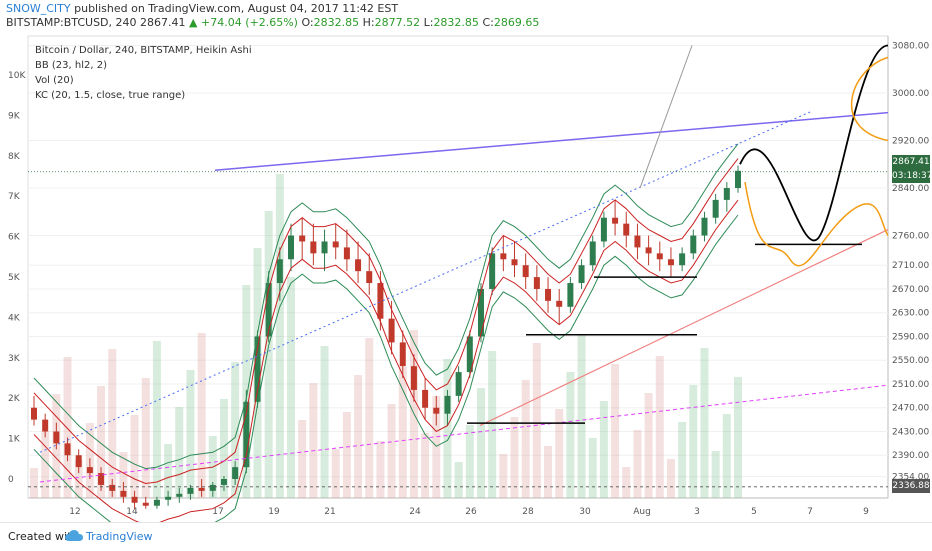 The image size is (932, 551). I want to click on volume-tick-label: 8K, so click(14, 157).